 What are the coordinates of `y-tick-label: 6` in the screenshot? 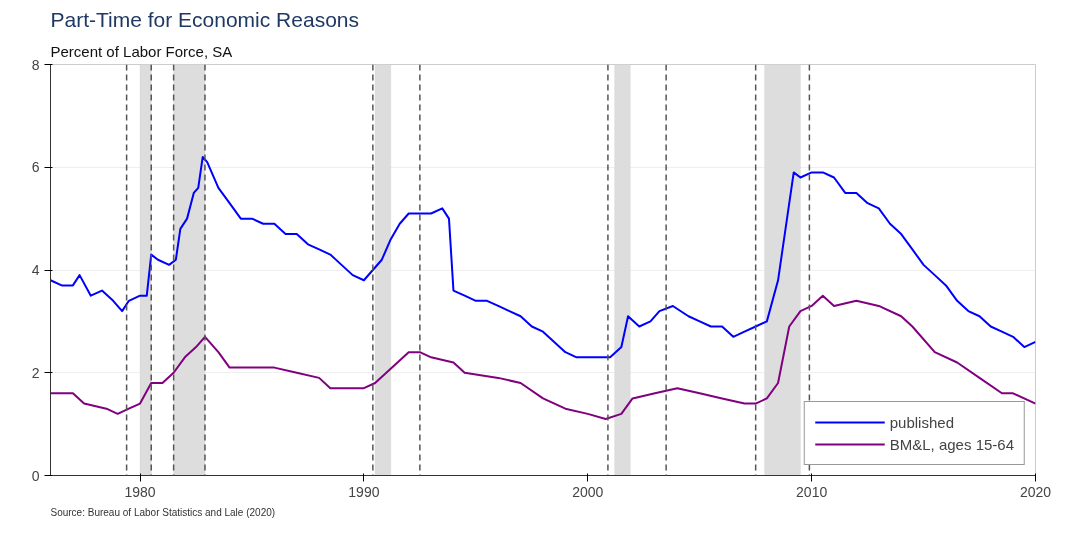 It's located at (35, 167).